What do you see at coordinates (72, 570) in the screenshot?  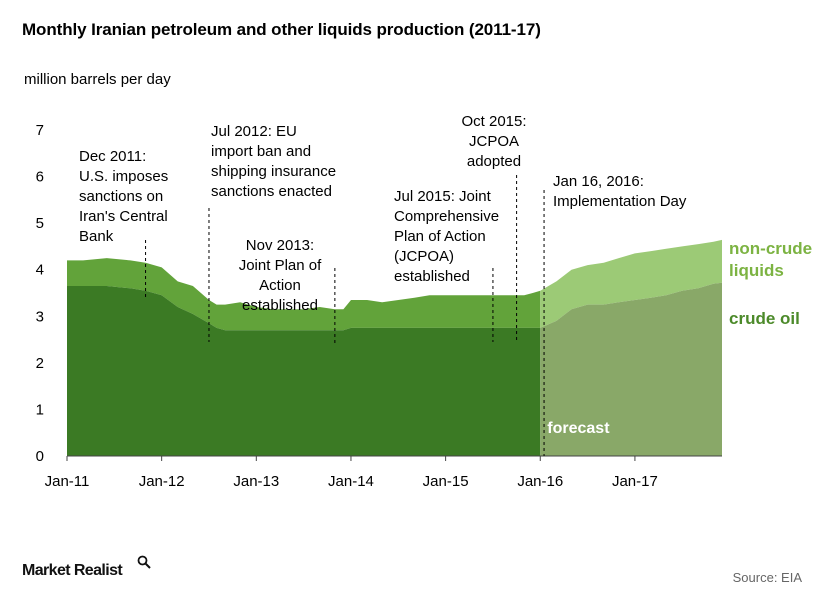 I see `market-realist-logo: Market Realist` at bounding box center [72, 570].